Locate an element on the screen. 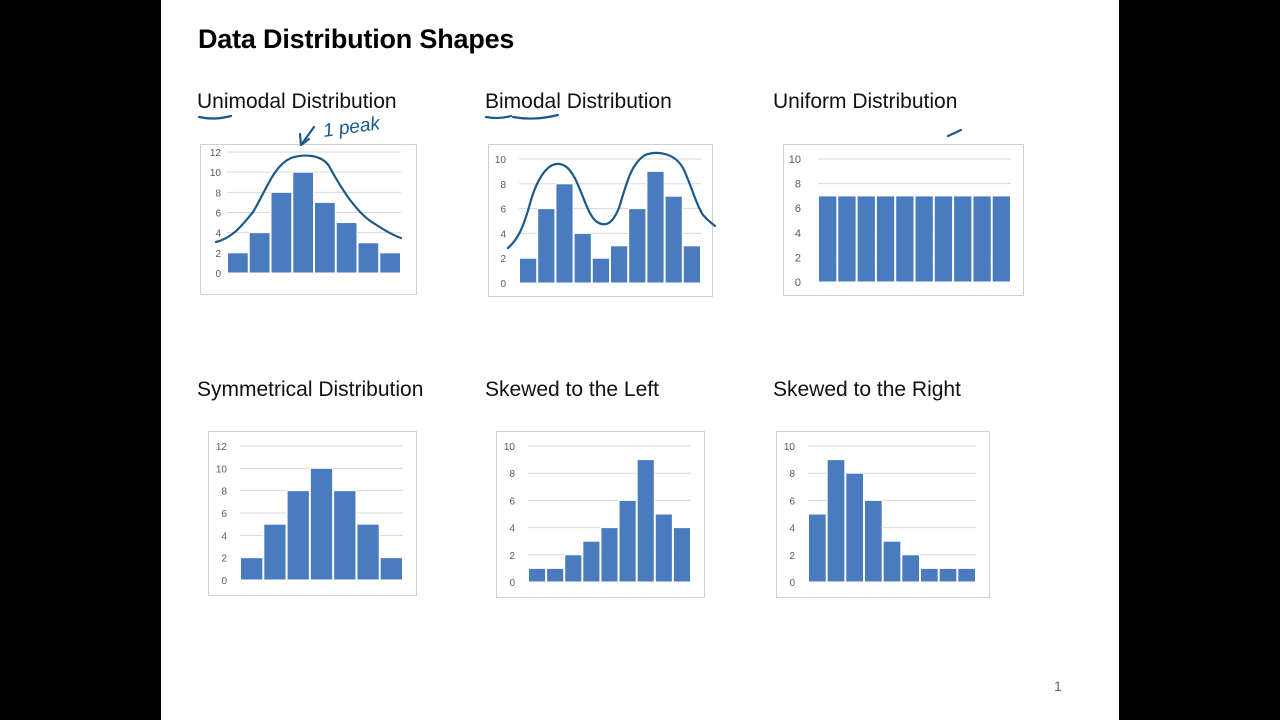  chart-svg-skew_left: 0 2 4 6 8 10 is located at coordinates (597, 515).